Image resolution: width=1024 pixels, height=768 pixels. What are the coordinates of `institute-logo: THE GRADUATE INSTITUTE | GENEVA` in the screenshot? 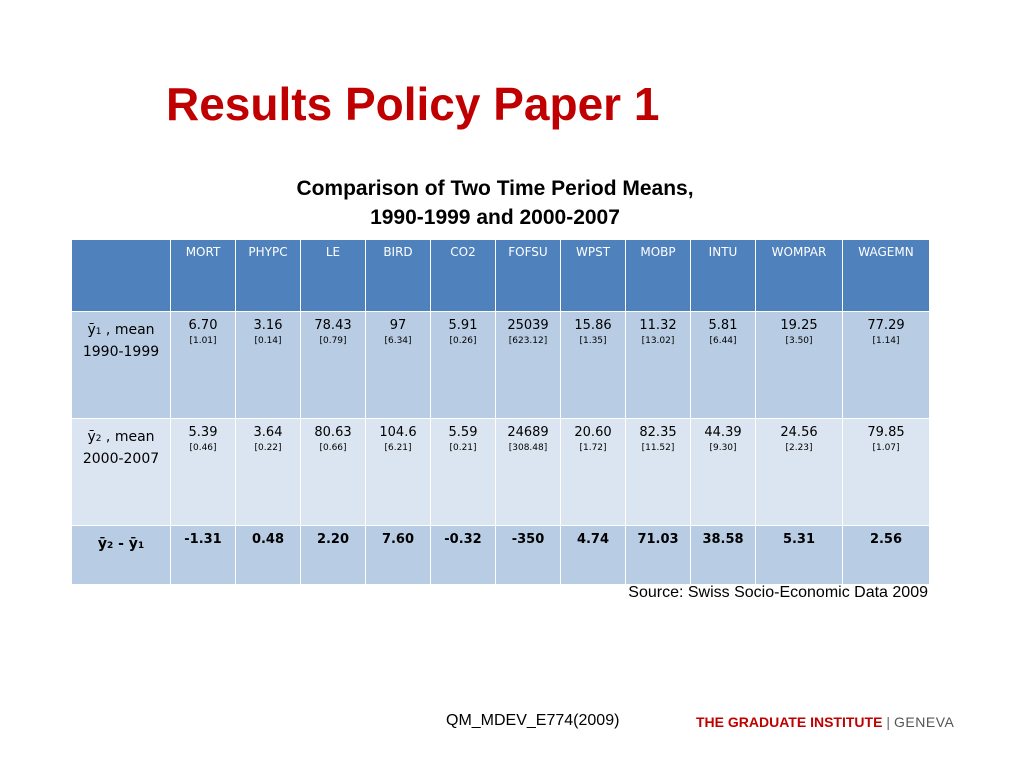 It's located at (825, 722).